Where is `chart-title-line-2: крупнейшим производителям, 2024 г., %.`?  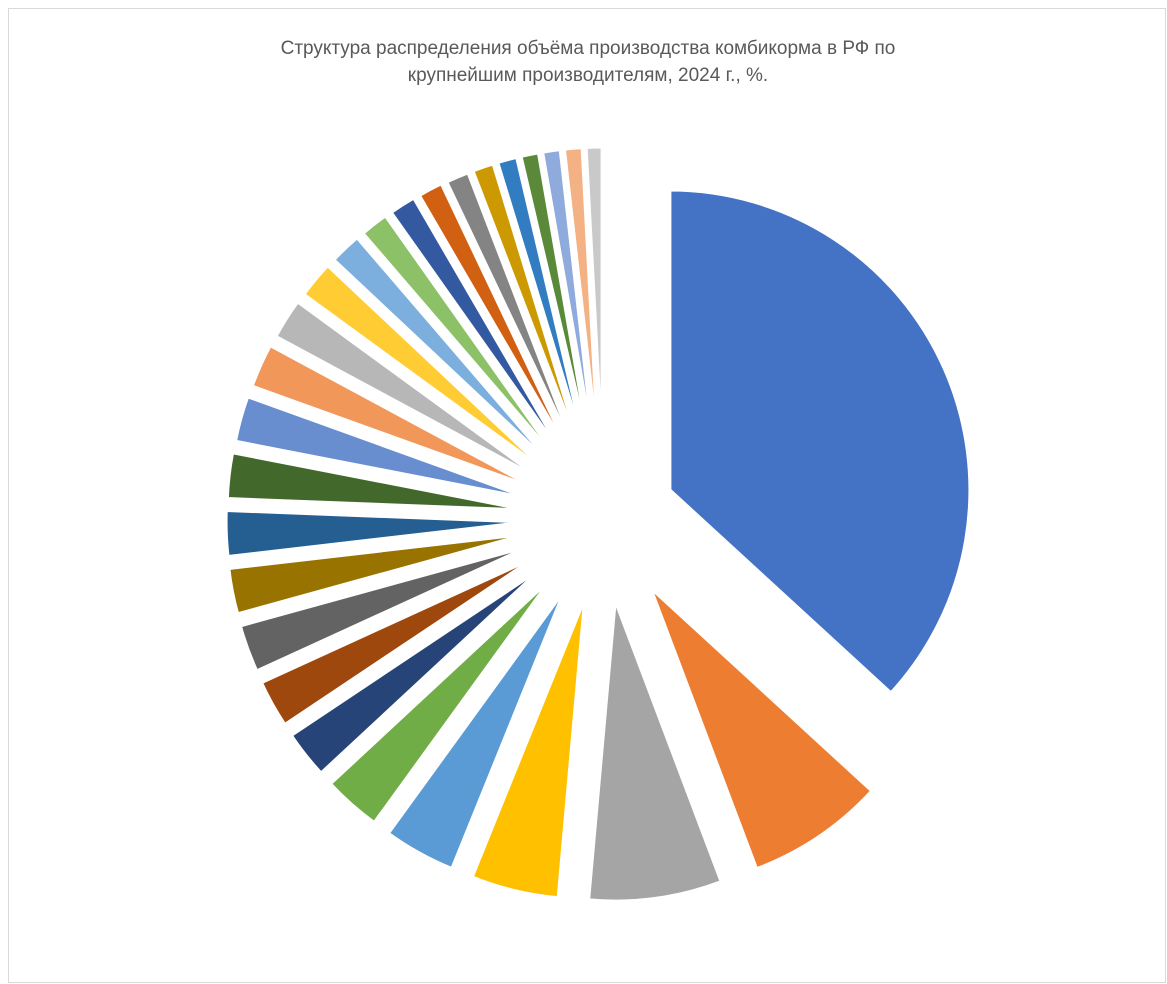 chart-title-line-2: крупнейшим производителям, 2024 г., %. is located at coordinates (588, 75).